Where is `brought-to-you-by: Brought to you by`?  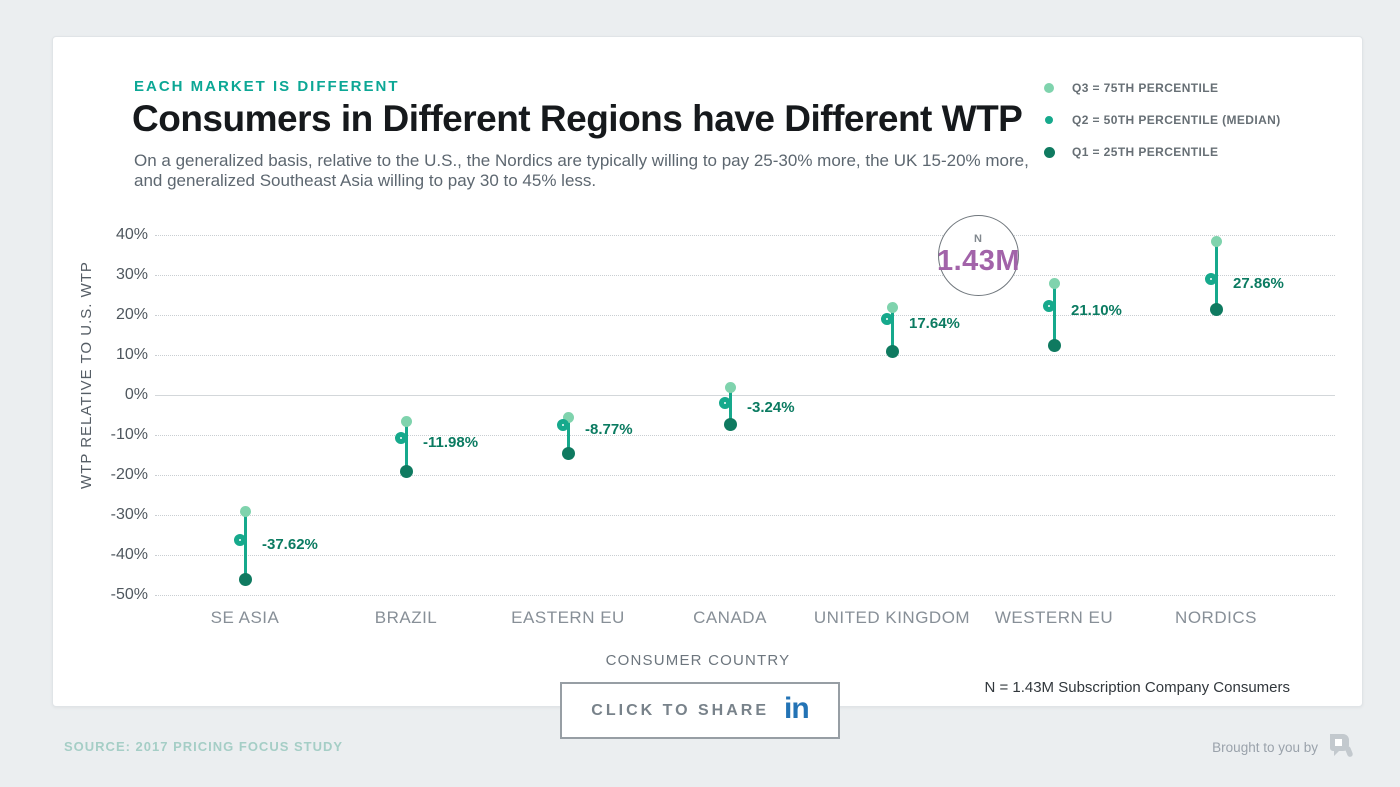
brought-to-you-by: Brought to you by is located at coordinates (1283, 747).